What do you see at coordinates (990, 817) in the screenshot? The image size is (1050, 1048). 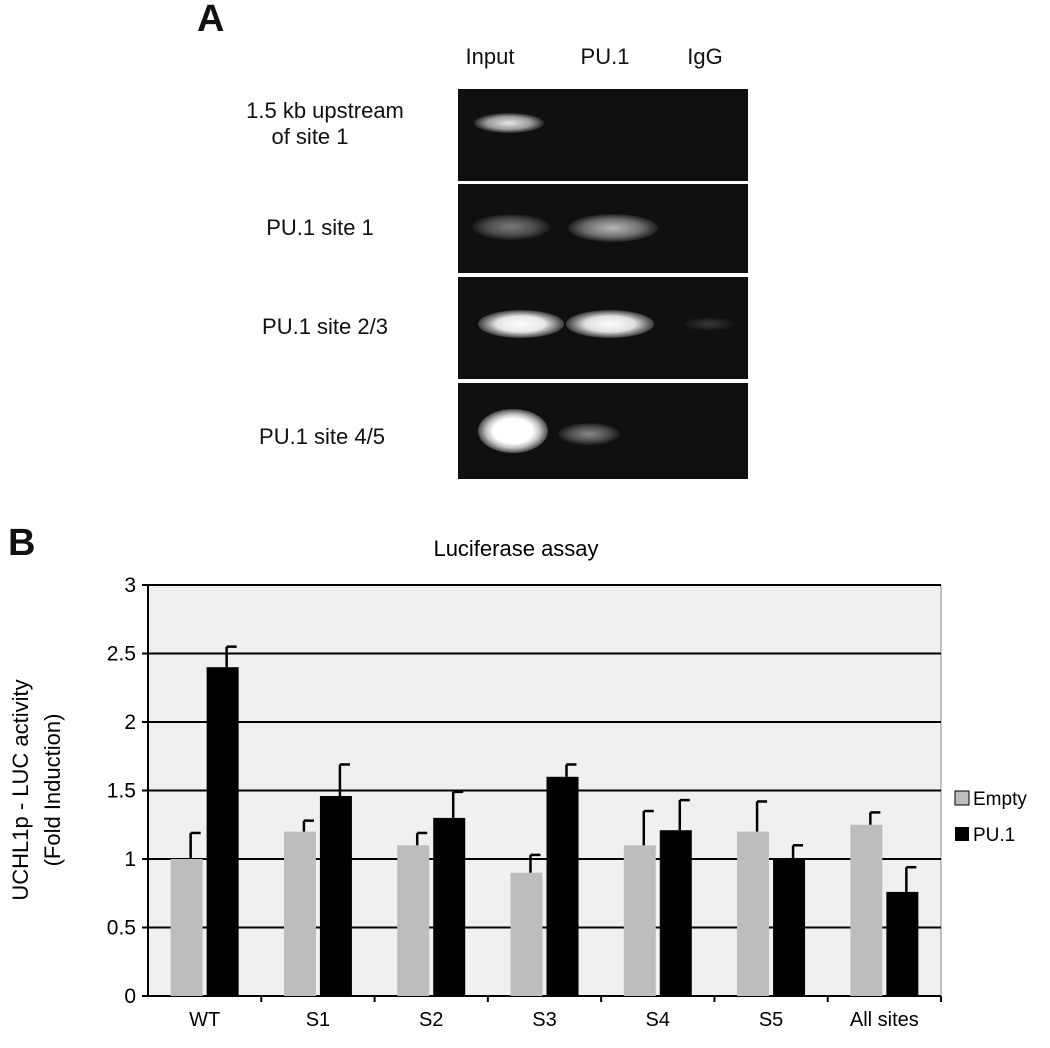 I see `legend: Empty PU.1` at bounding box center [990, 817].